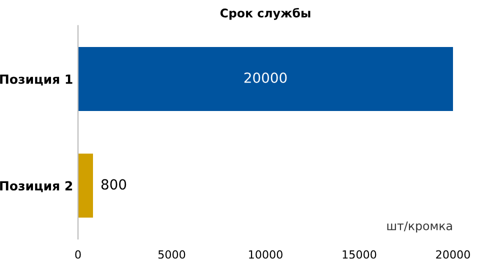  What do you see at coordinates (359, 254) in the screenshot?
I see `x-tick-label: 15000` at bounding box center [359, 254].